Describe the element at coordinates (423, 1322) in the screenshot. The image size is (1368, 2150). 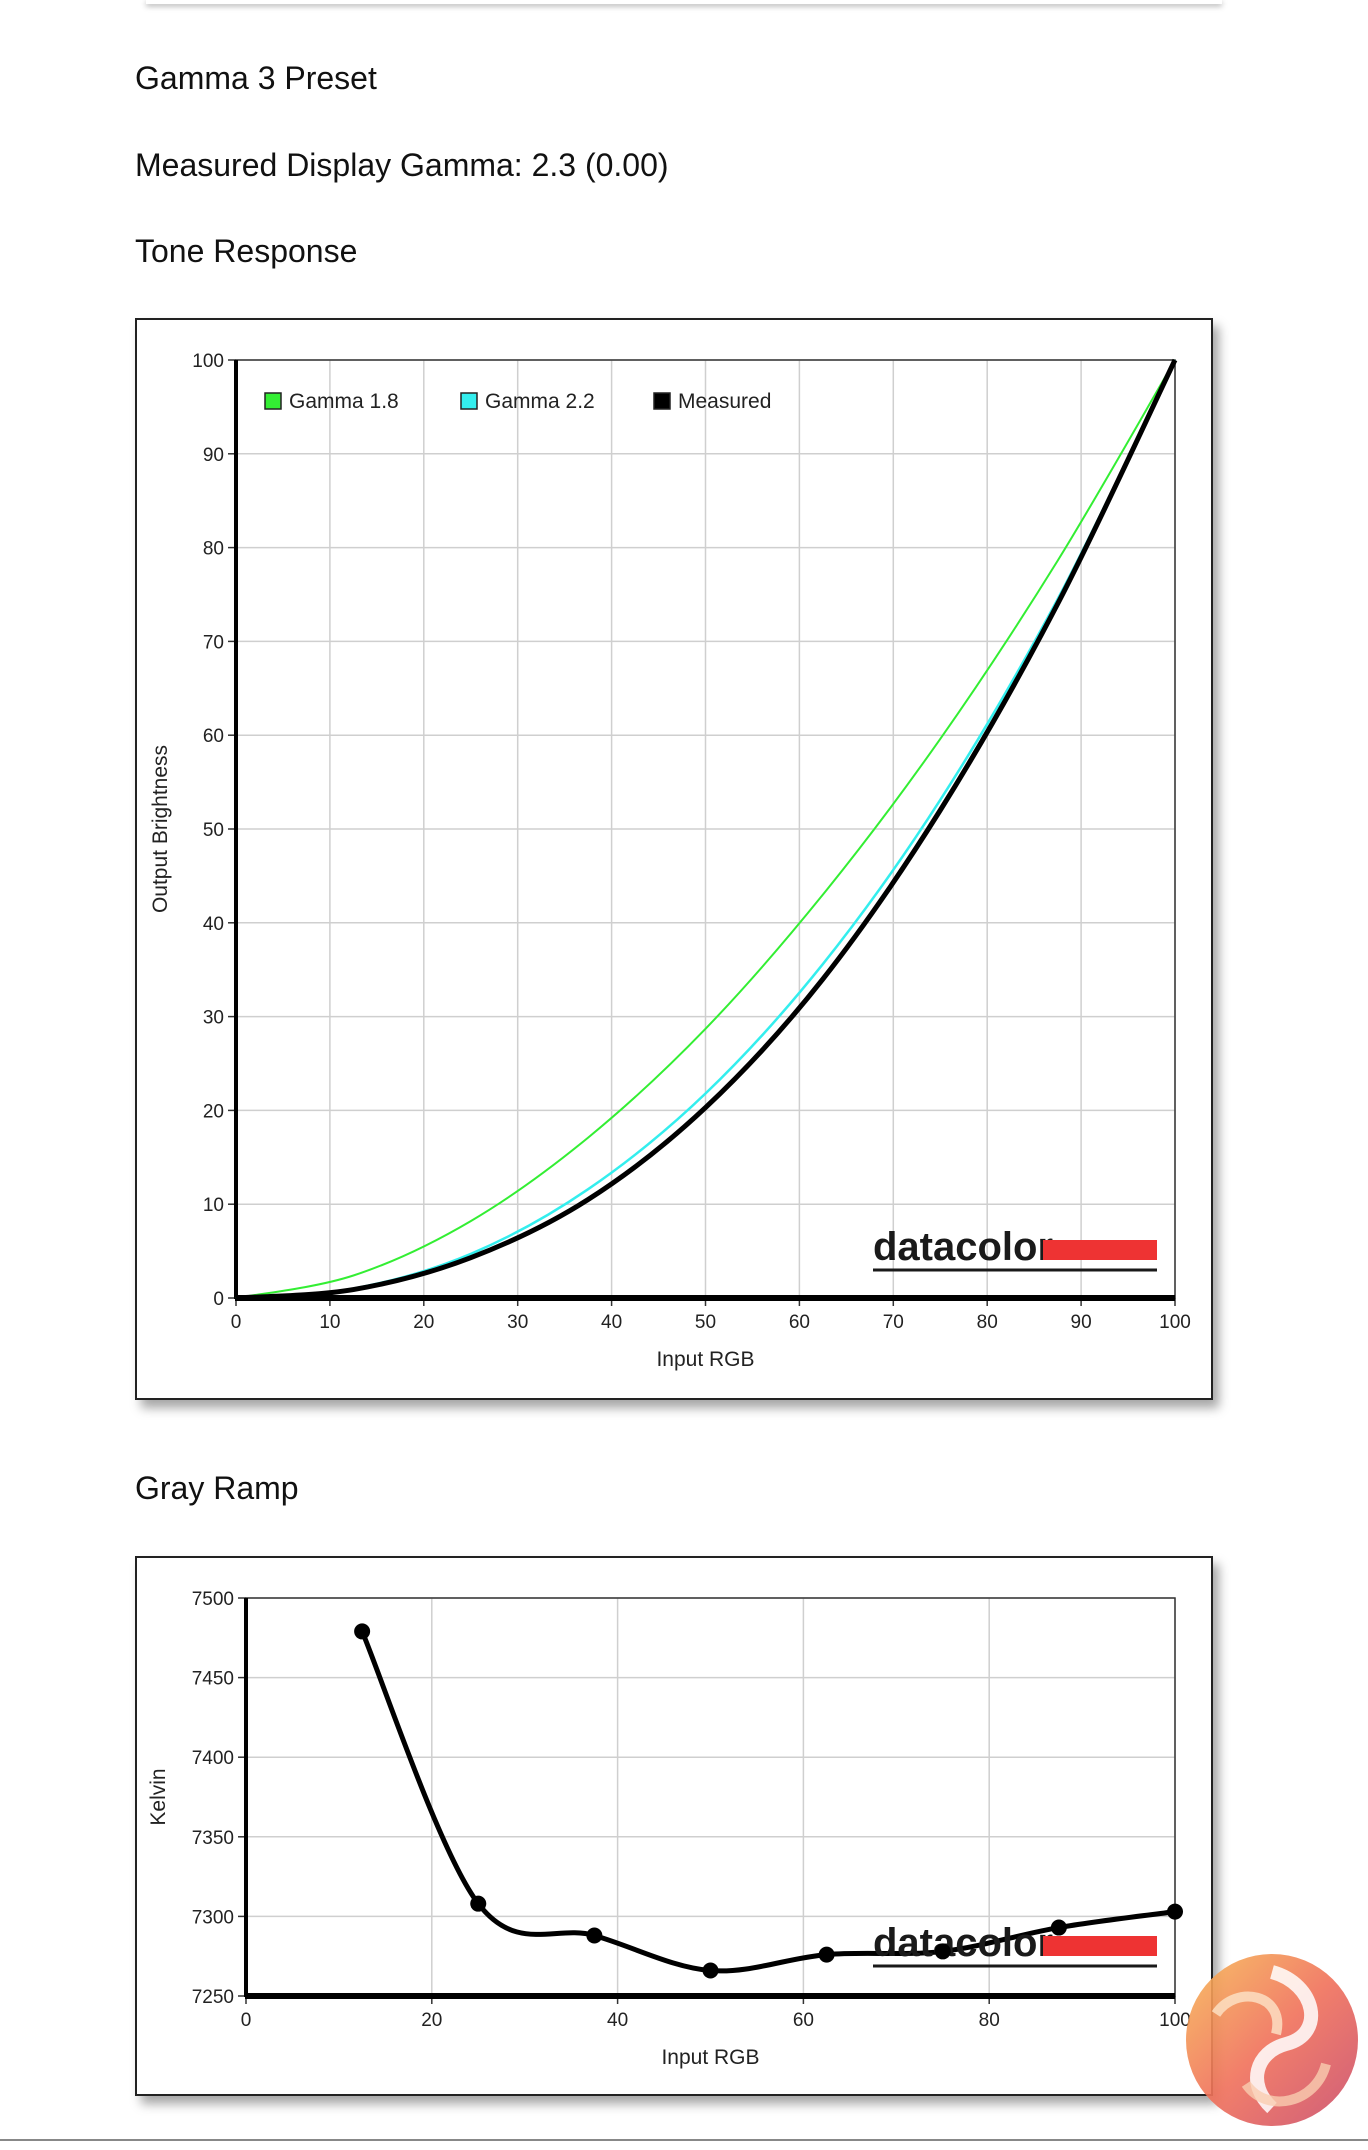
I see `tone-x-tick-label: 20` at that location.